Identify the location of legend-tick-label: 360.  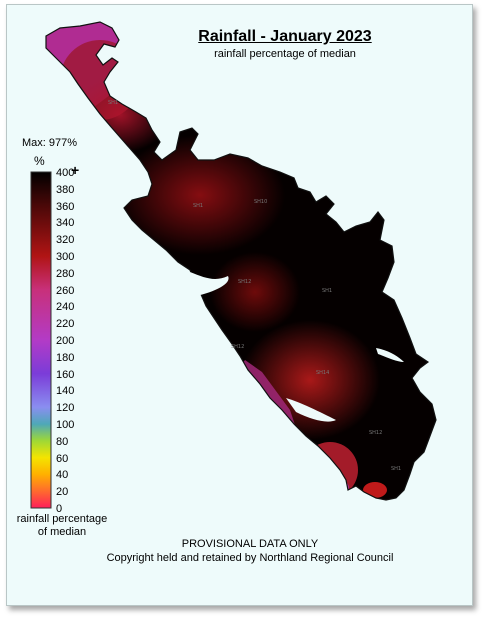
(65, 206).